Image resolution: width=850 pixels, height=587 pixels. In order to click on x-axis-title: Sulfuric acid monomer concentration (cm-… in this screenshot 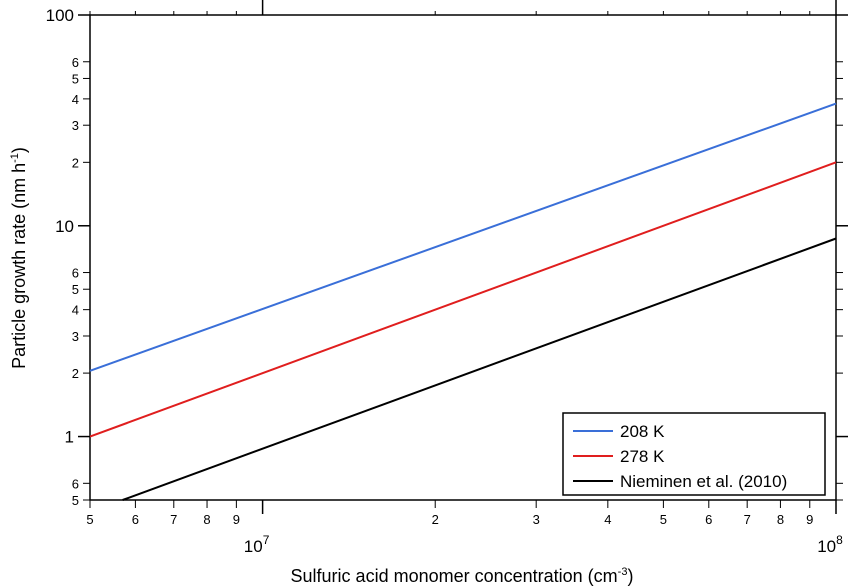, I will do `click(462, 576)`.